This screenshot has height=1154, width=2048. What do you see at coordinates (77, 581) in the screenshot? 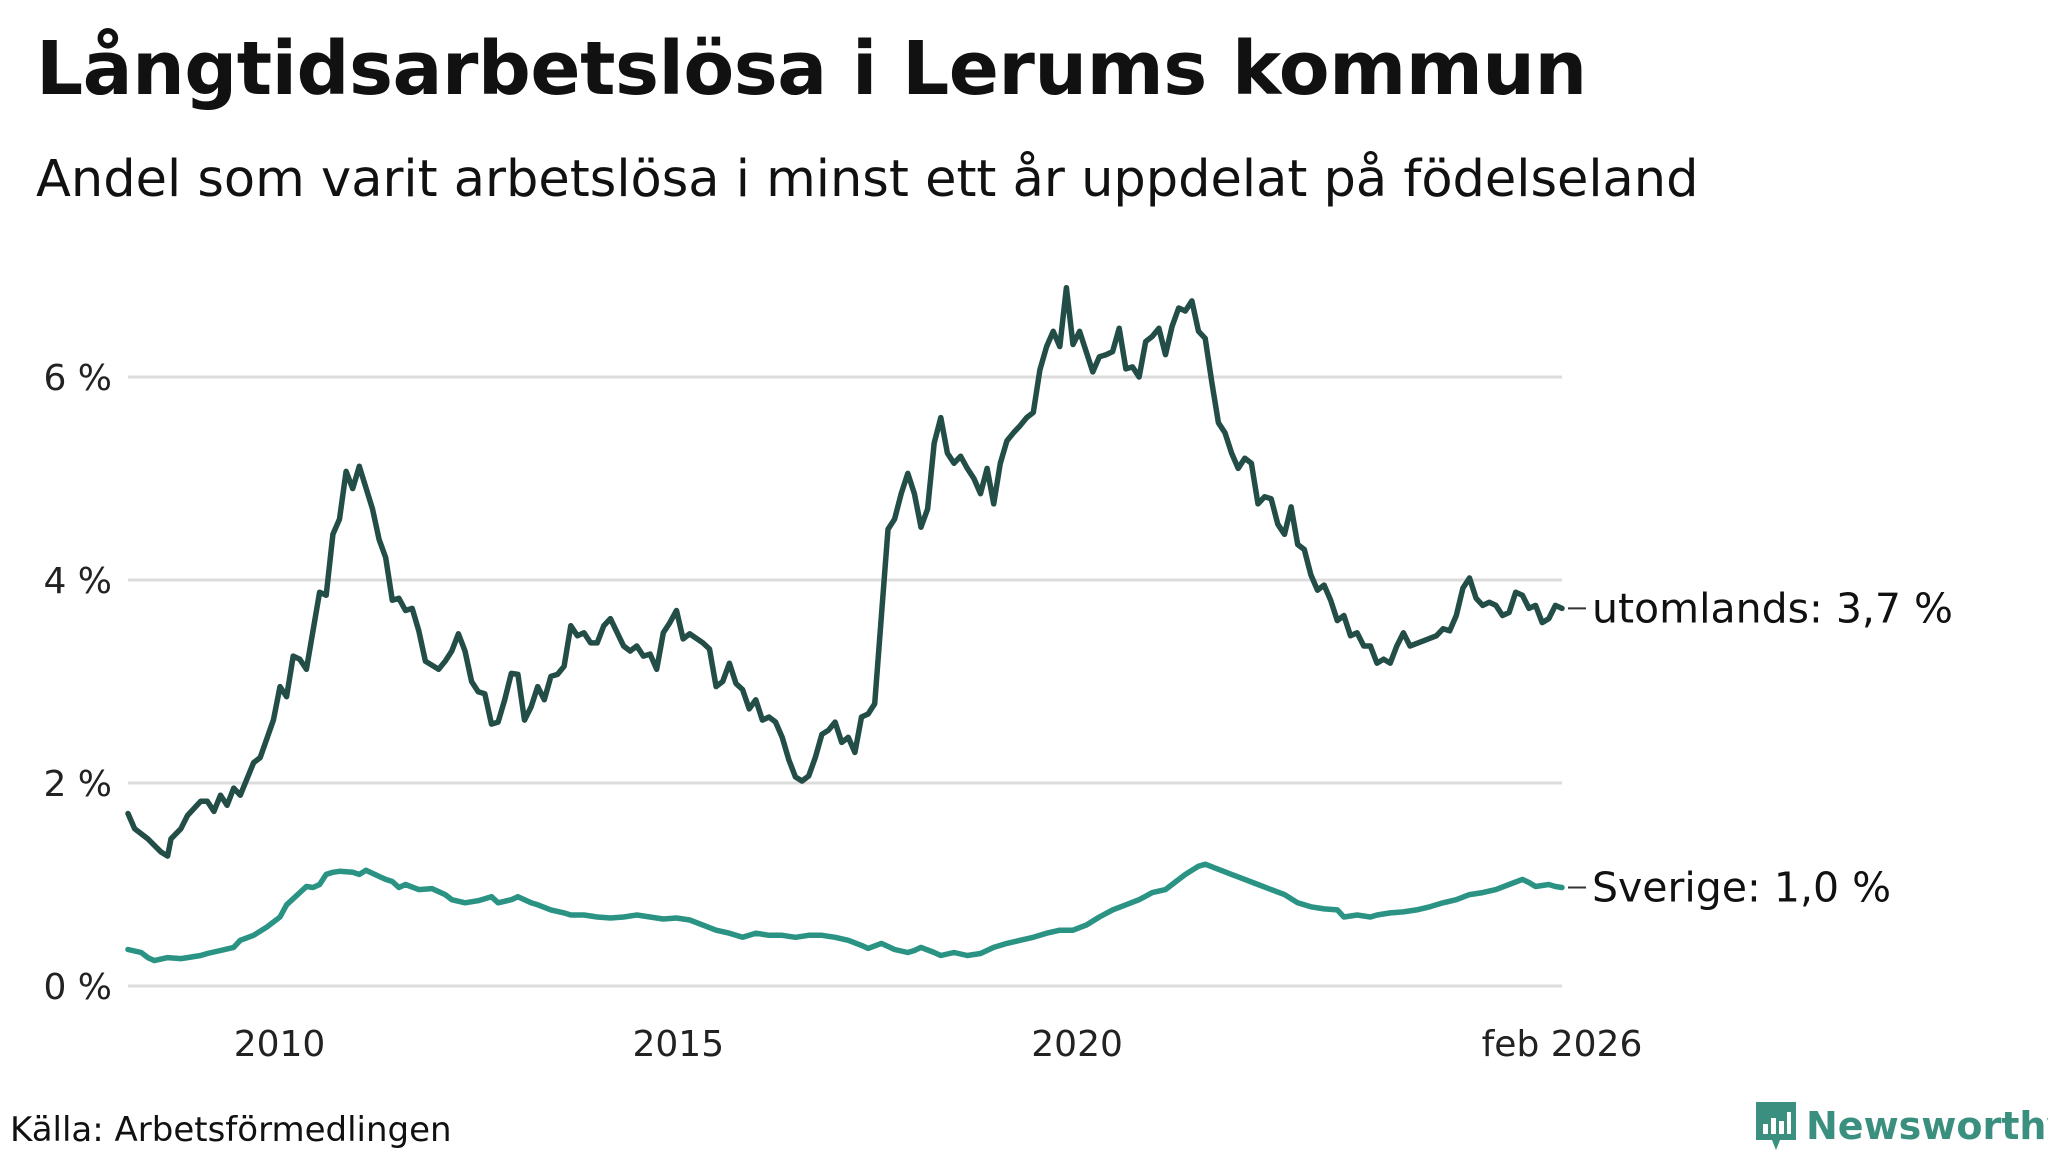
I see `y-tick-label: 4 %` at bounding box center [77, 581].